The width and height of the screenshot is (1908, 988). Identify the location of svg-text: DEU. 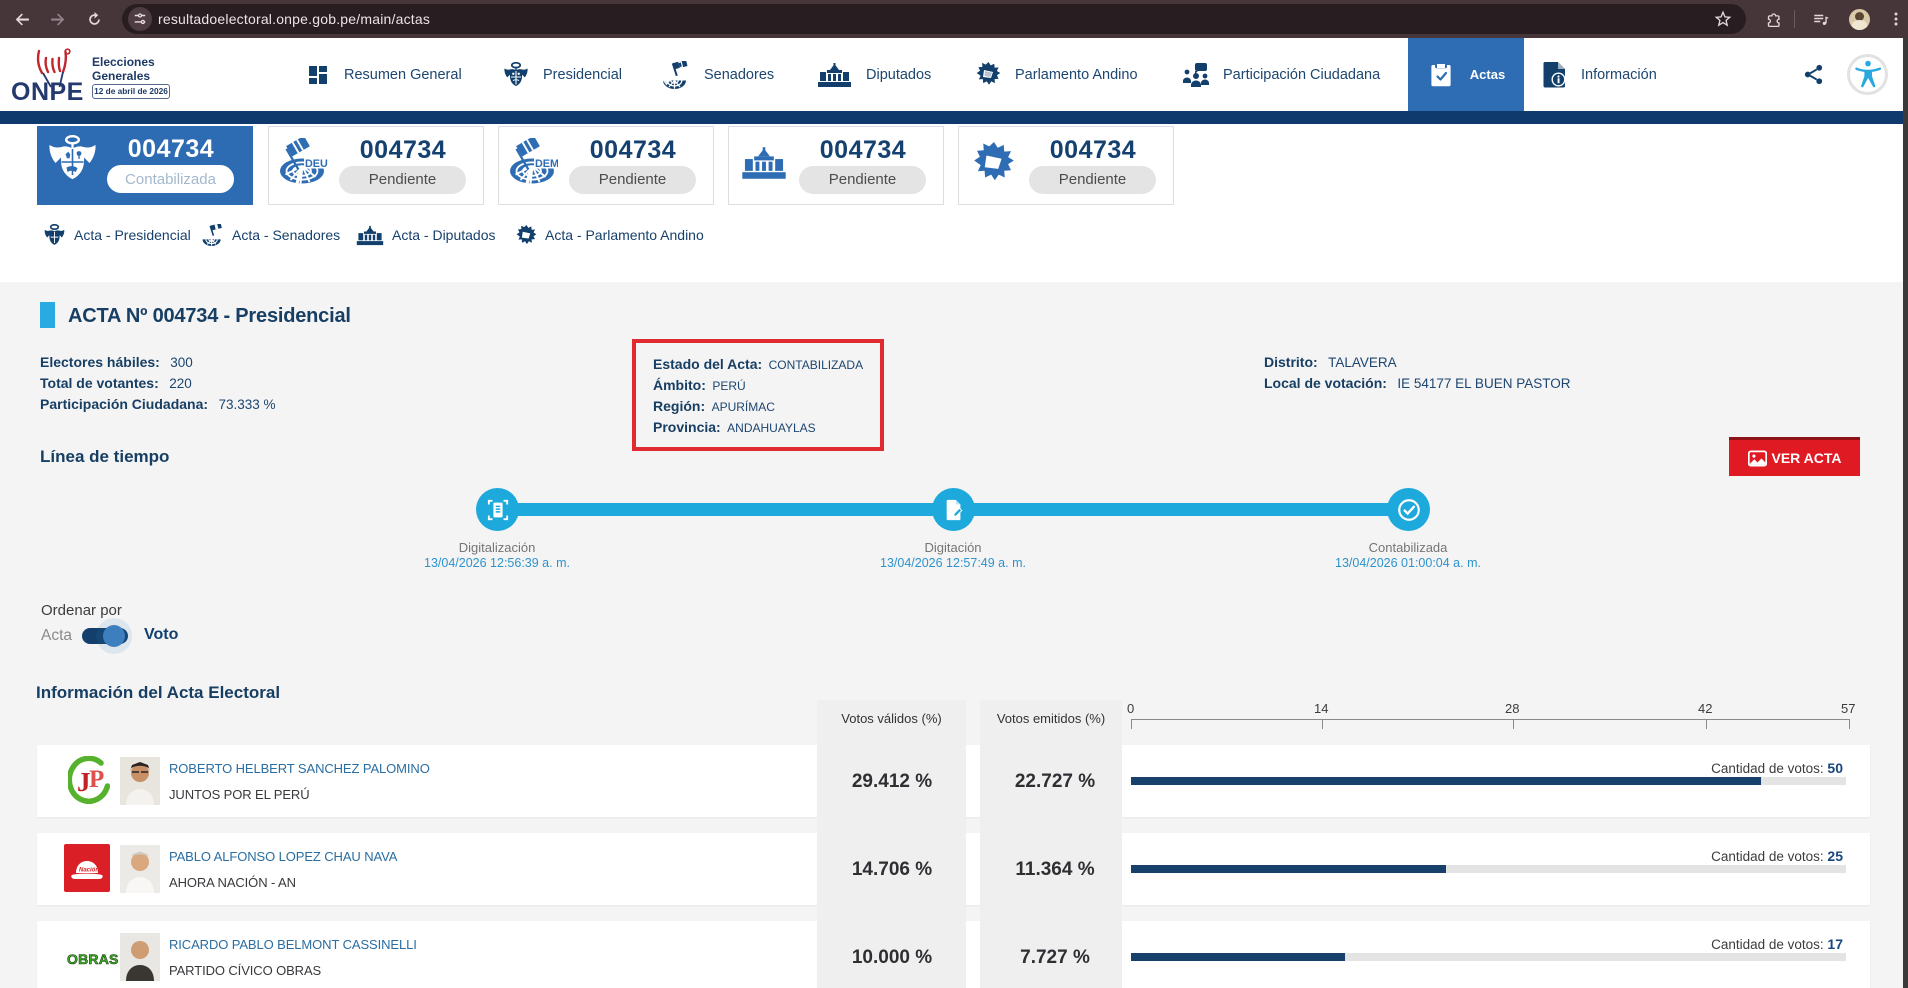
(316, 164).